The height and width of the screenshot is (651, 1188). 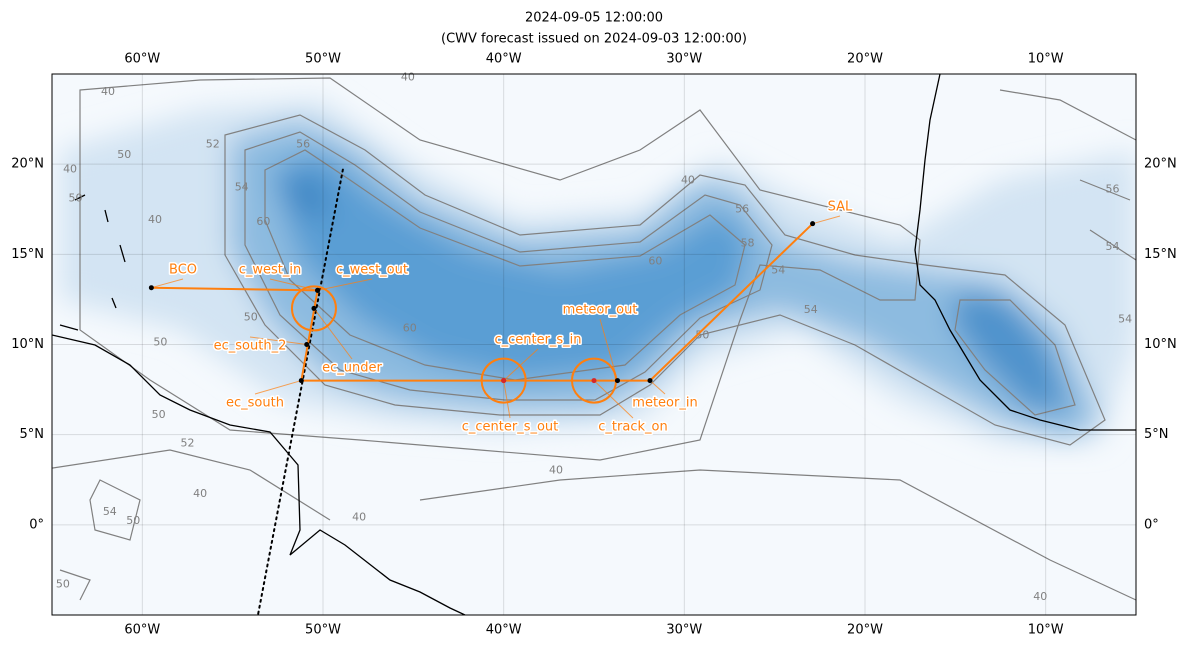 What do you see at coordinates (372, 270) in the screenshot?
I see `waypoint-label: c_west_out` at bounding box center [372, 270].